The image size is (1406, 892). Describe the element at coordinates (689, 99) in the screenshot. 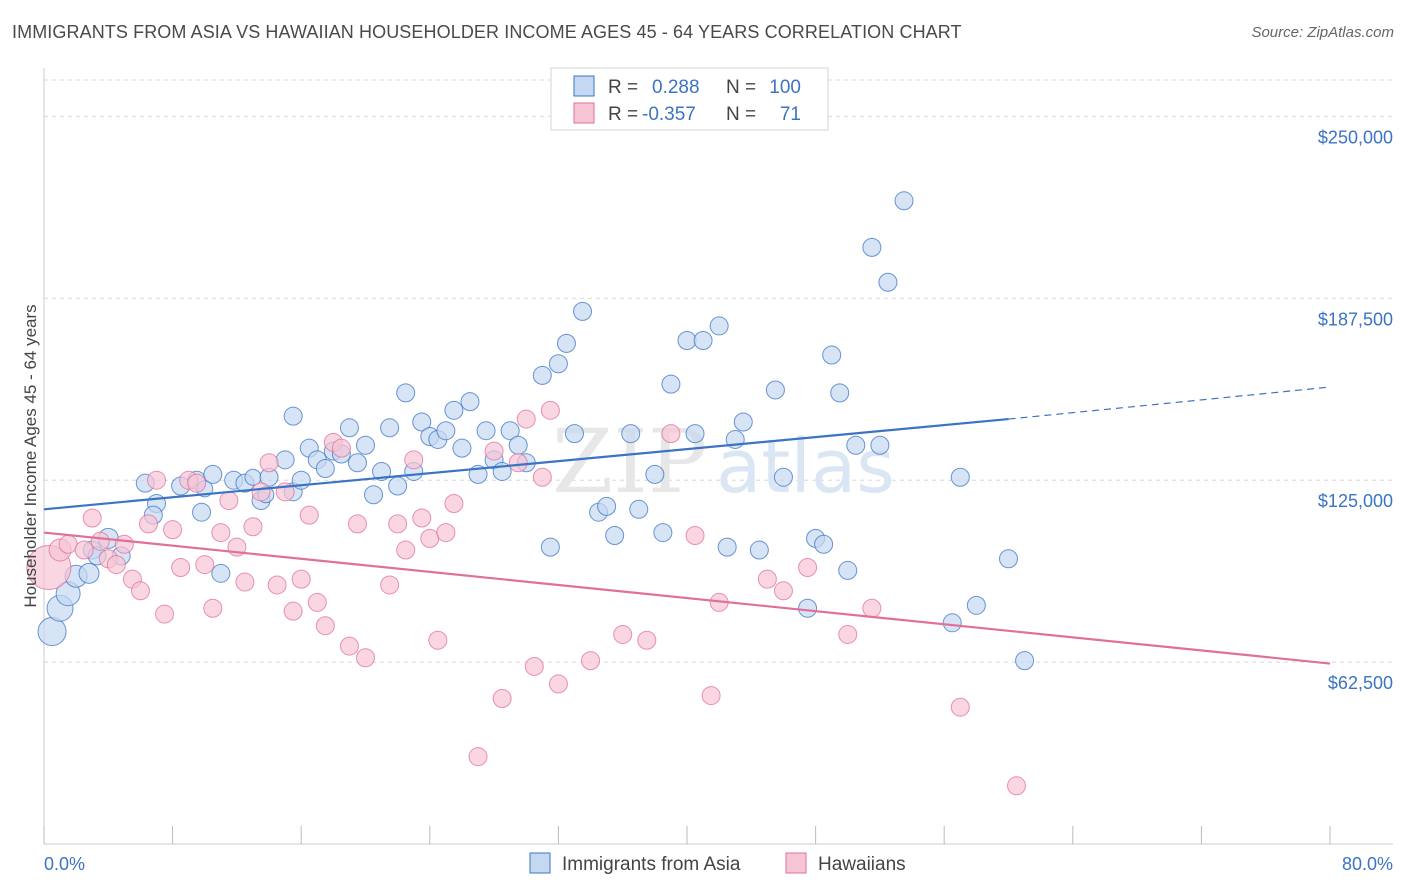

I see `stats-legend: R = 0.288 N = 100 R = -0.357 N = 71` at that location.